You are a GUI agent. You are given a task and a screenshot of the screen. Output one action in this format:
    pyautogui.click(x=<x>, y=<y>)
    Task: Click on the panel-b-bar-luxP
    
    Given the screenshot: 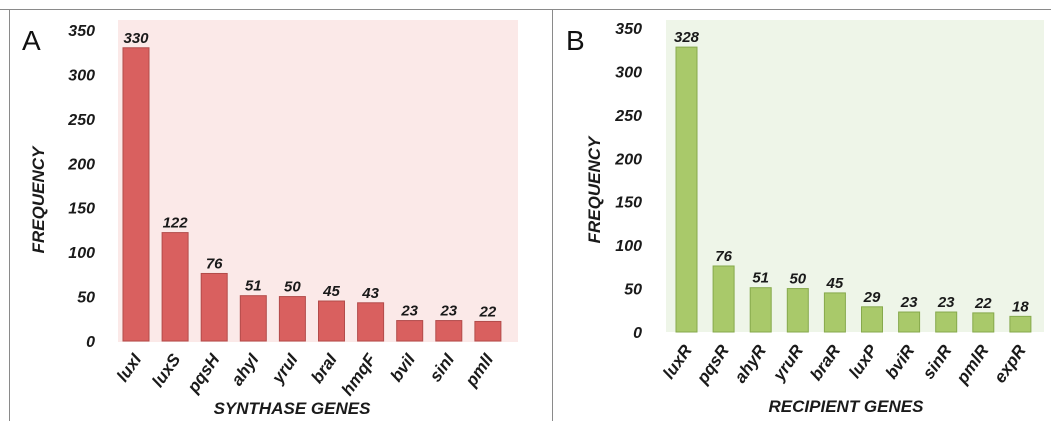 What is the action you would take?
    pyautogui.click(x=872, y=319)
    